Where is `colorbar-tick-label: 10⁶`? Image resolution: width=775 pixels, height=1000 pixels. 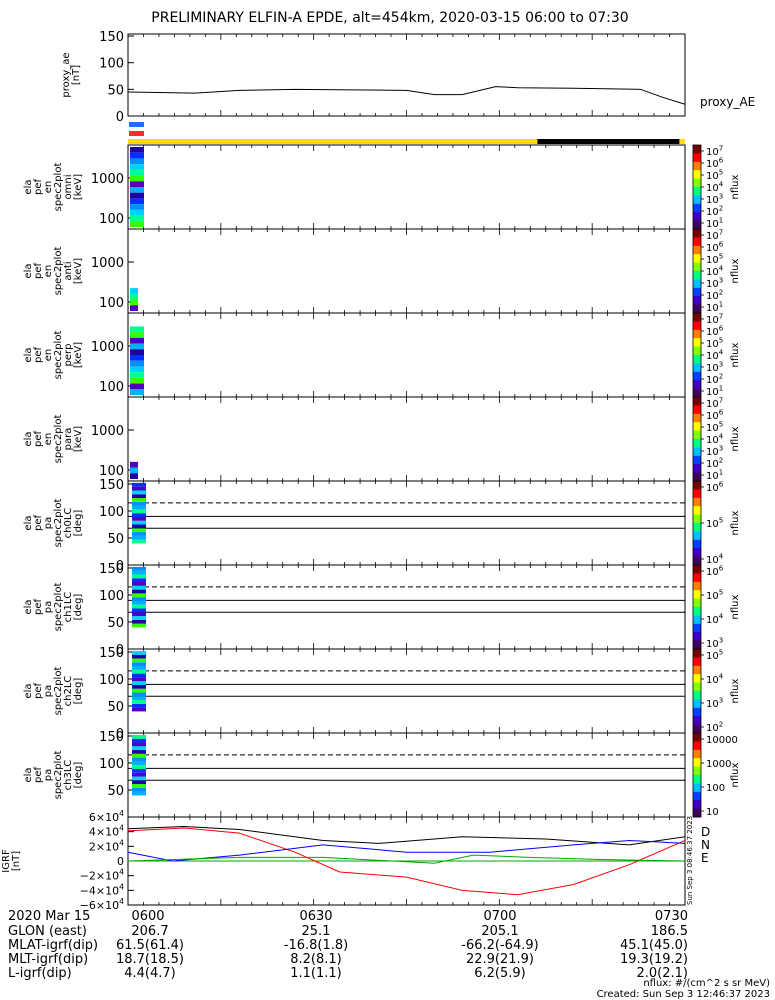 colorbar-tick-label: 10⁶ is located at coordinates (715, 416).